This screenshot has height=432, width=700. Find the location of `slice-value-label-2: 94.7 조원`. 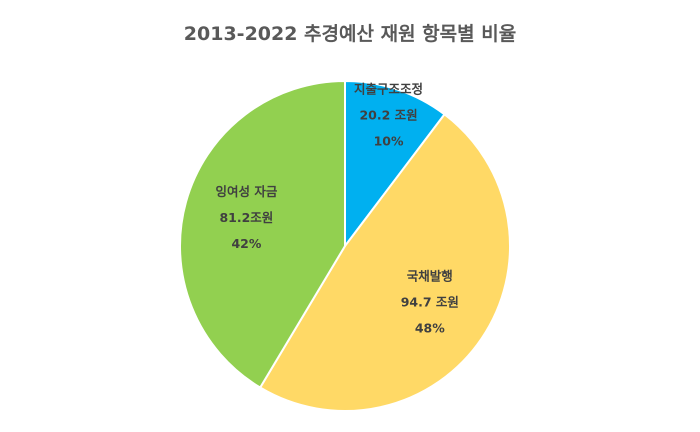

slice-value-label-2: 94.7 조원 is located at coordinates (430, 302).